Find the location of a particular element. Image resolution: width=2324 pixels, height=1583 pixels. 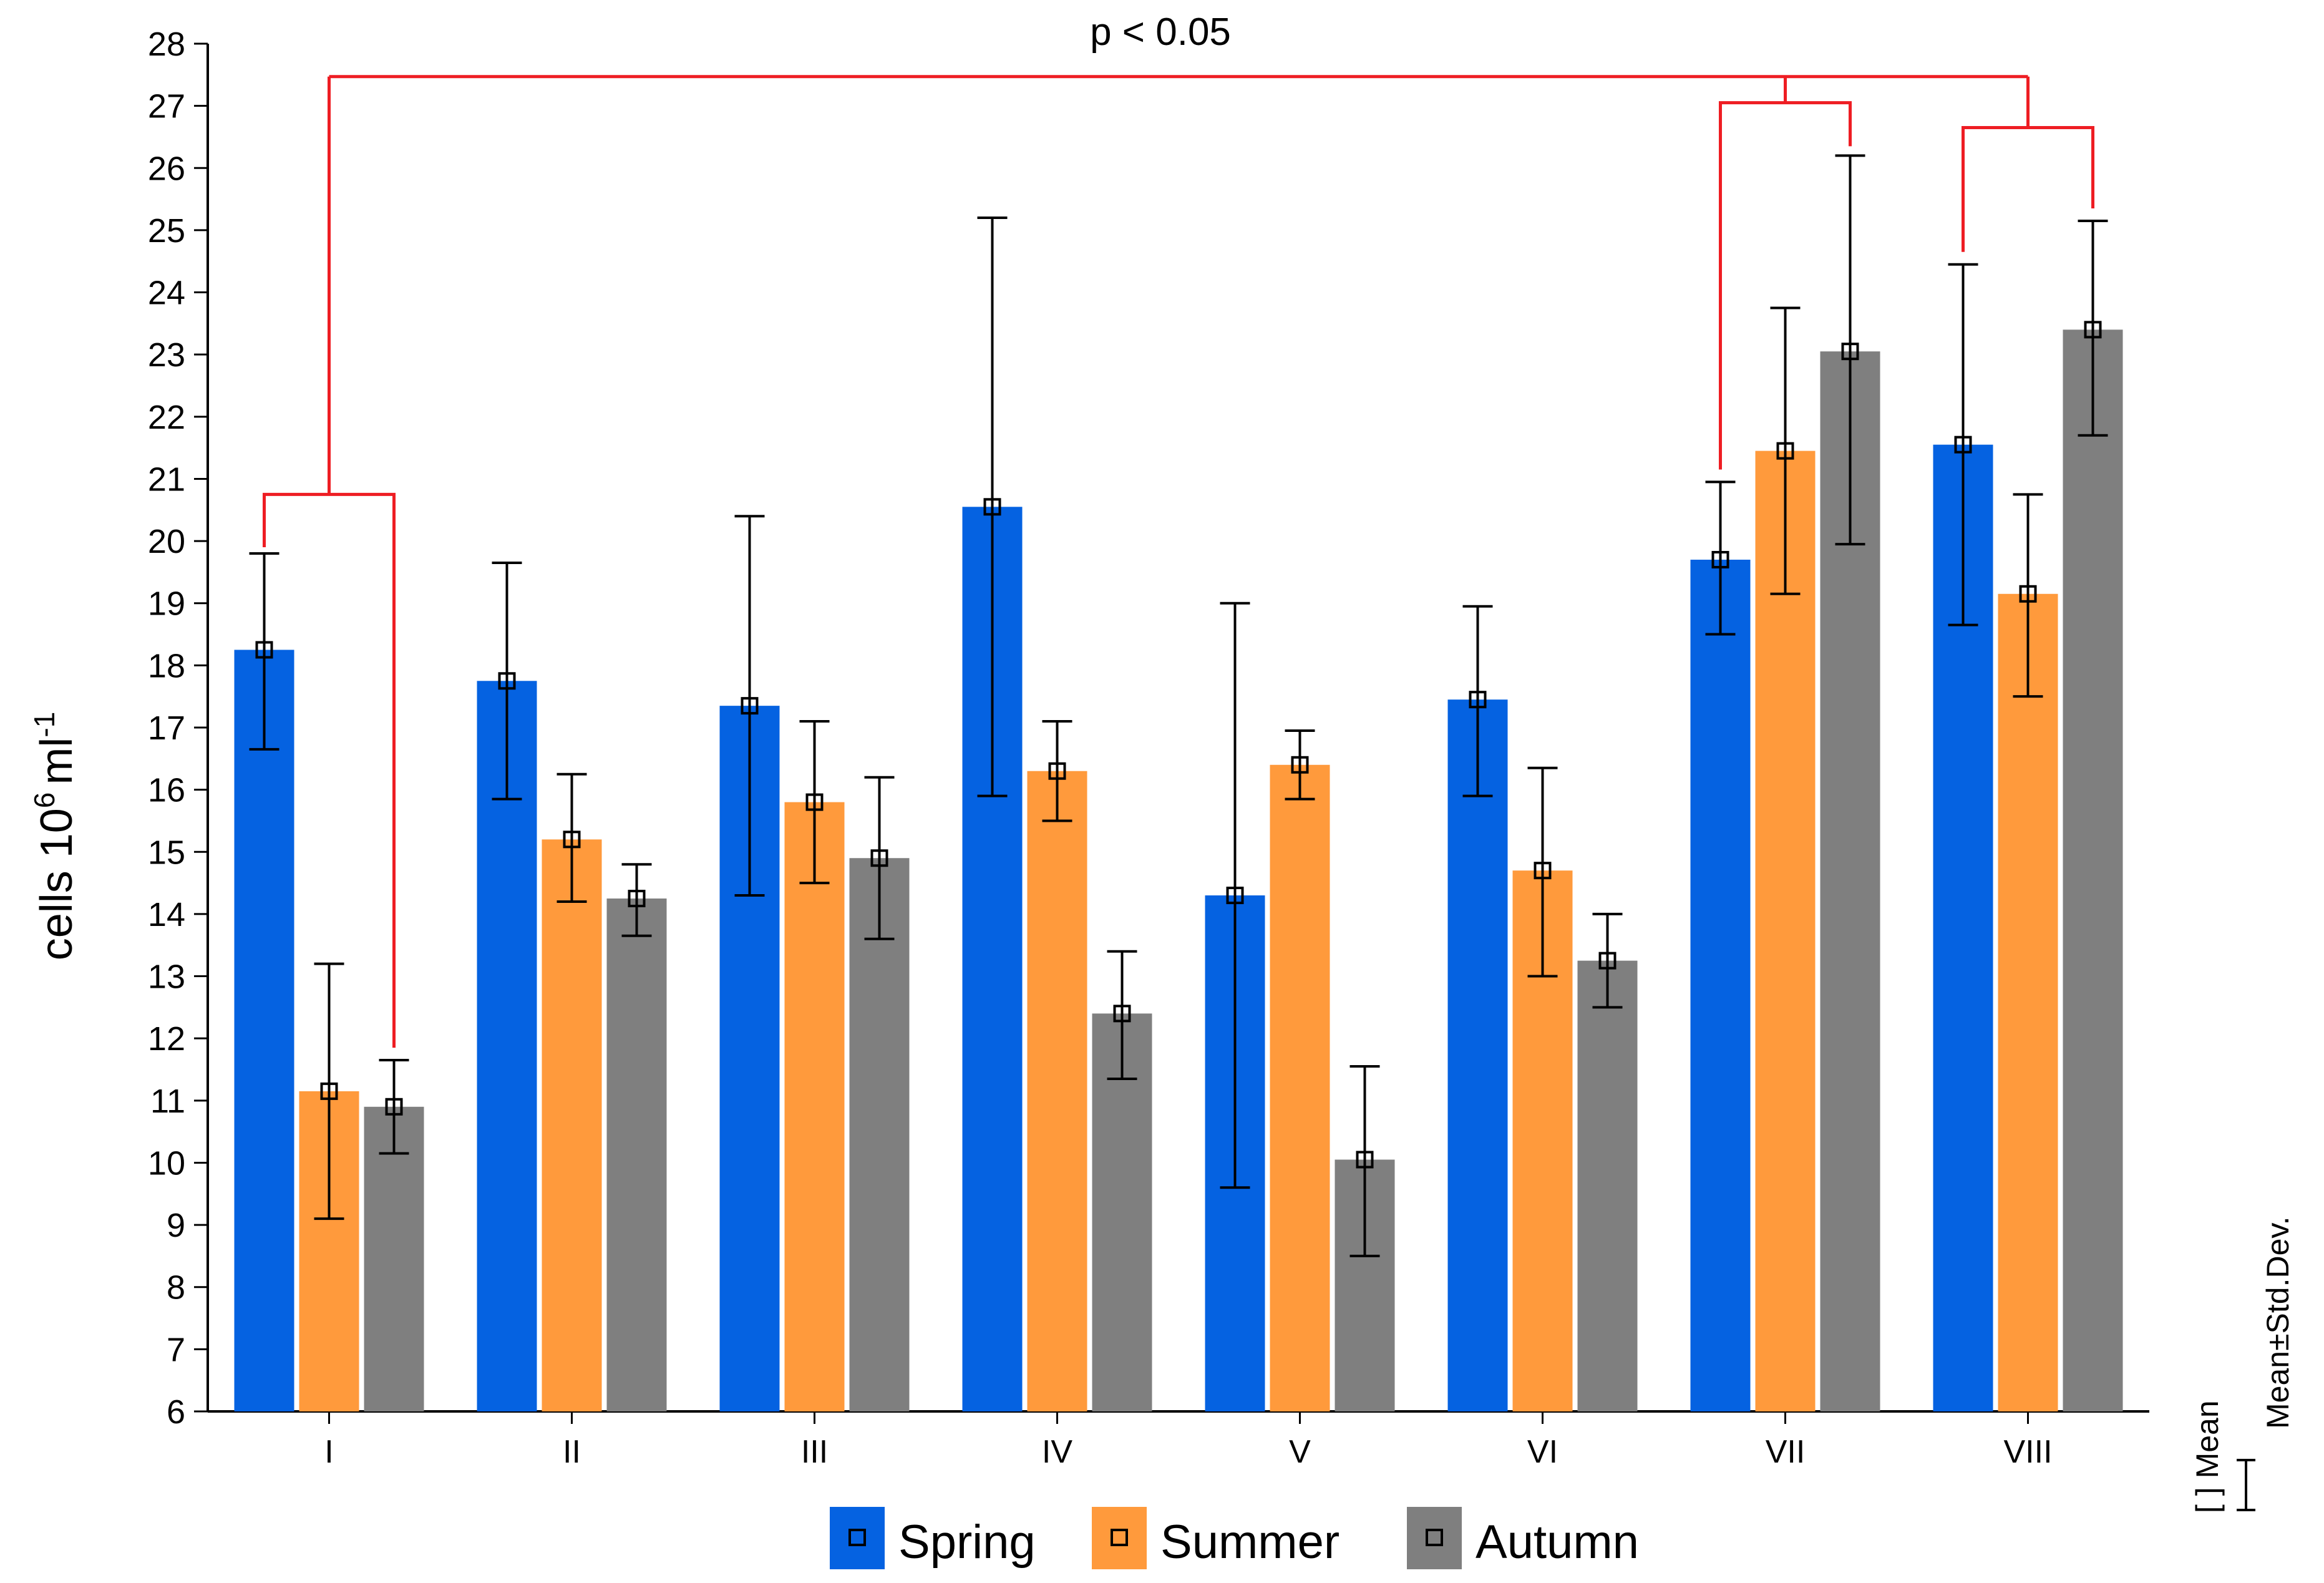

significance-annotation: p < 0.05 is located at coordinates (1160, 32).